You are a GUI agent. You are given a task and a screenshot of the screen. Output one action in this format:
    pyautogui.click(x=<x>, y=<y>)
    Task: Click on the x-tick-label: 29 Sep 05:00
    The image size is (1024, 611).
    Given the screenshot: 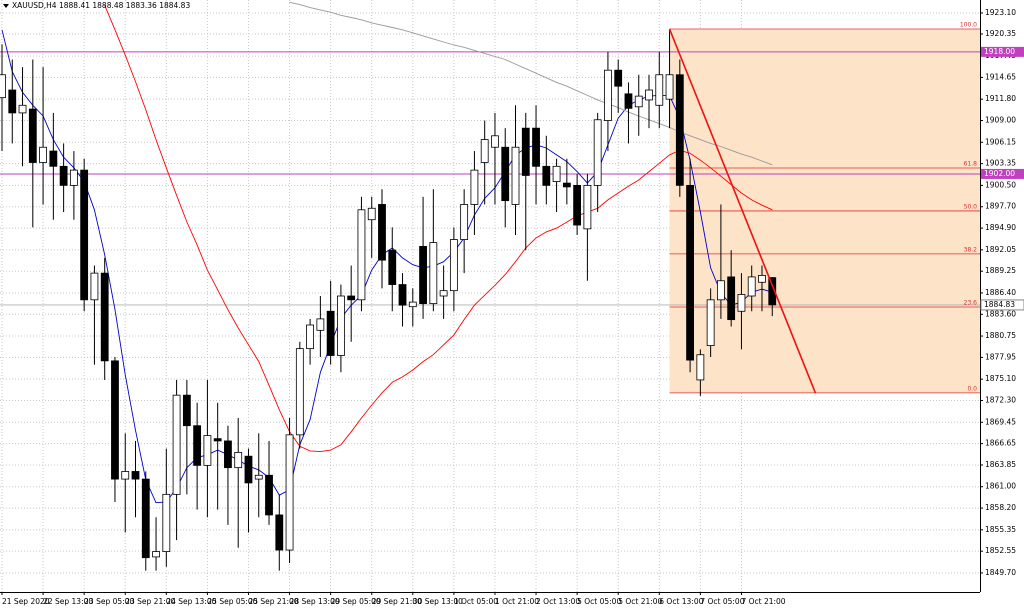 What is the action you would take?
    pyautogui.click(x=356, y=601)
    